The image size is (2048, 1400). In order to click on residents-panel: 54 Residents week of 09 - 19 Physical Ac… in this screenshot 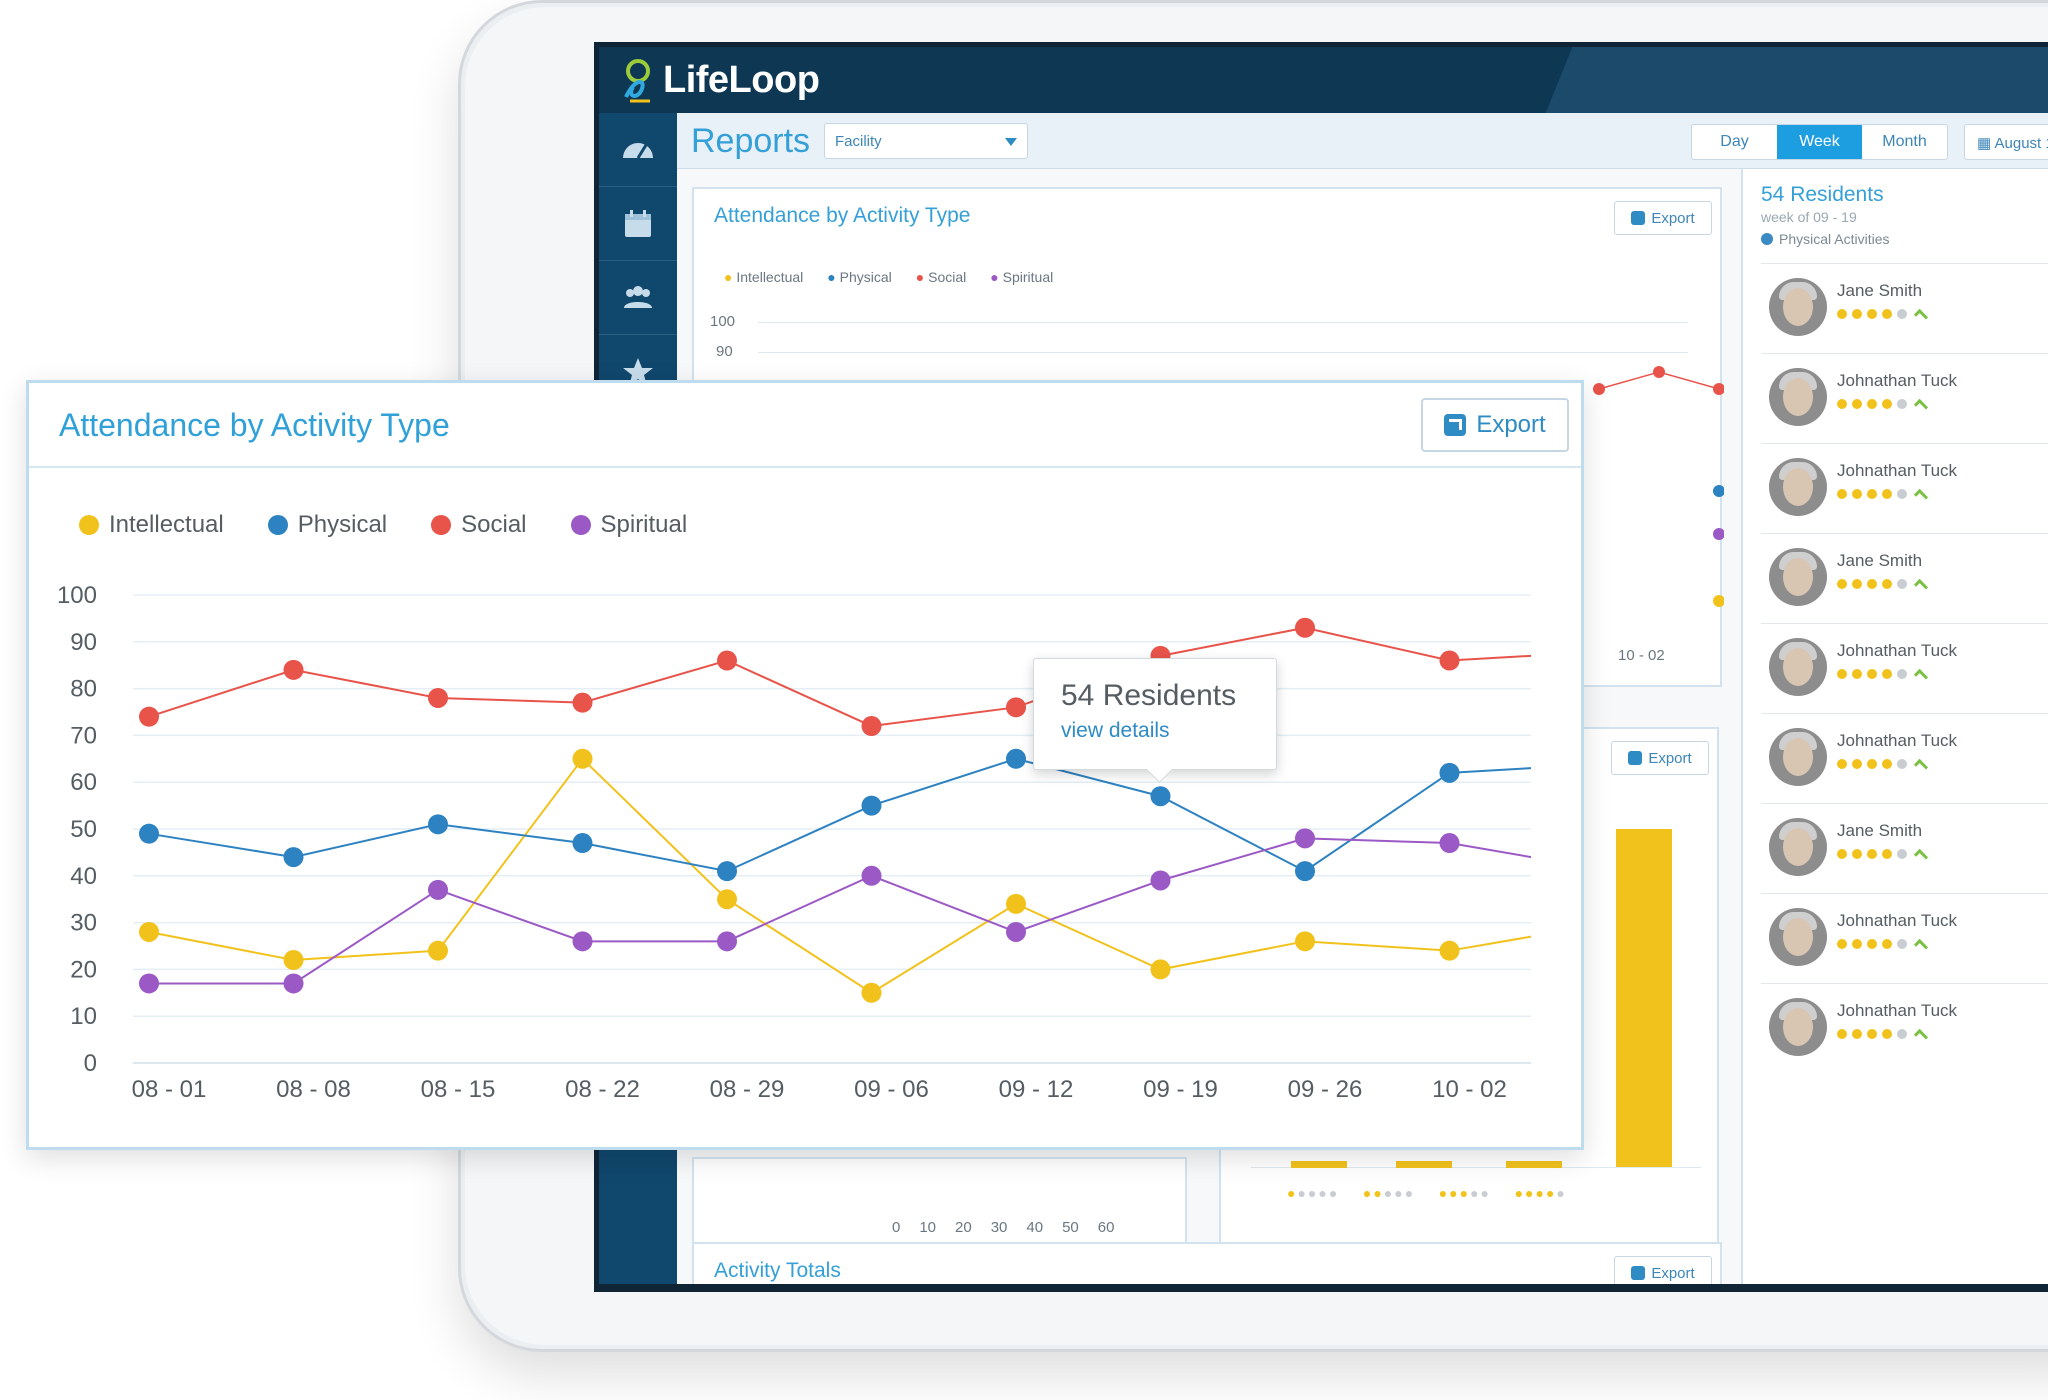, I will do `click(1894, 726)`.